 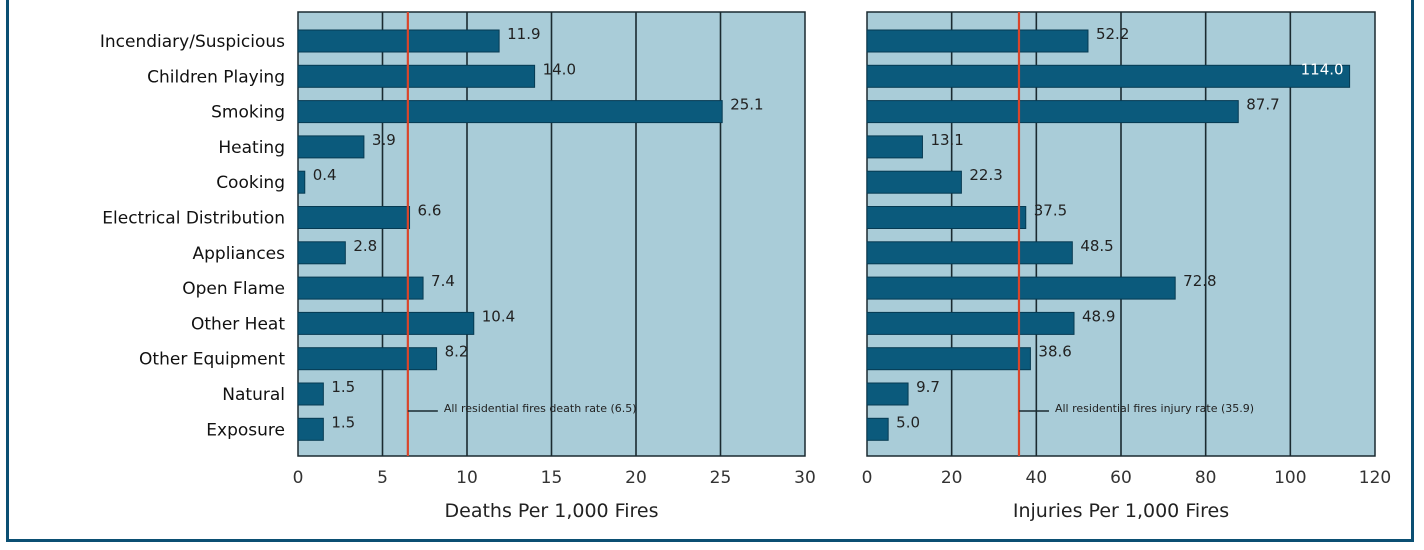 I want to click on deaths-value-label: 10.4, so click(x=498, y=316).